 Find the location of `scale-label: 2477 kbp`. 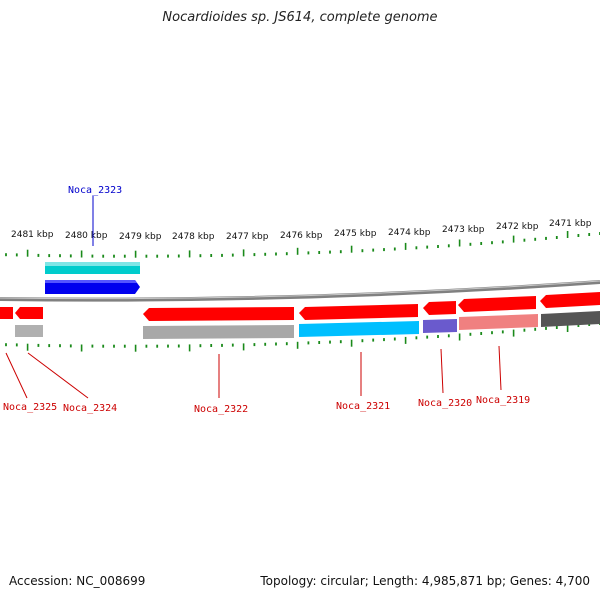

scale-label: 2477 kbp is located at coordinates (247, 237).